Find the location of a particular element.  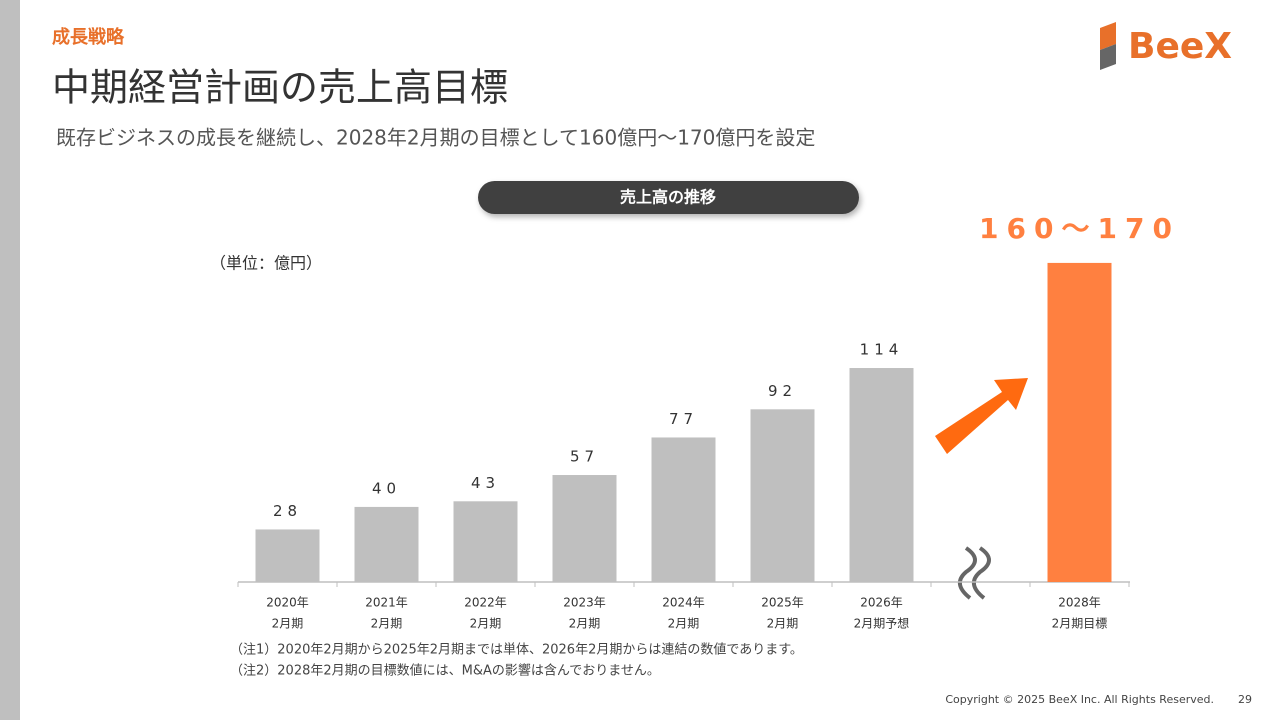

logo: BeeX is located at coordinates (1166, 46).